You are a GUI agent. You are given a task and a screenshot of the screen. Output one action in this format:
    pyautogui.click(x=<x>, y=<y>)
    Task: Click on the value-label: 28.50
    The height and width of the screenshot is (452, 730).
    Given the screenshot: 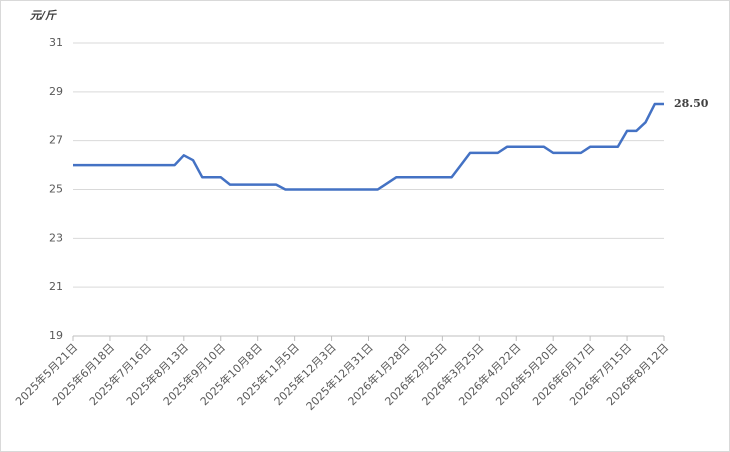 What is the action you would take?
    pyautogui.click(x=691, y=103)
    